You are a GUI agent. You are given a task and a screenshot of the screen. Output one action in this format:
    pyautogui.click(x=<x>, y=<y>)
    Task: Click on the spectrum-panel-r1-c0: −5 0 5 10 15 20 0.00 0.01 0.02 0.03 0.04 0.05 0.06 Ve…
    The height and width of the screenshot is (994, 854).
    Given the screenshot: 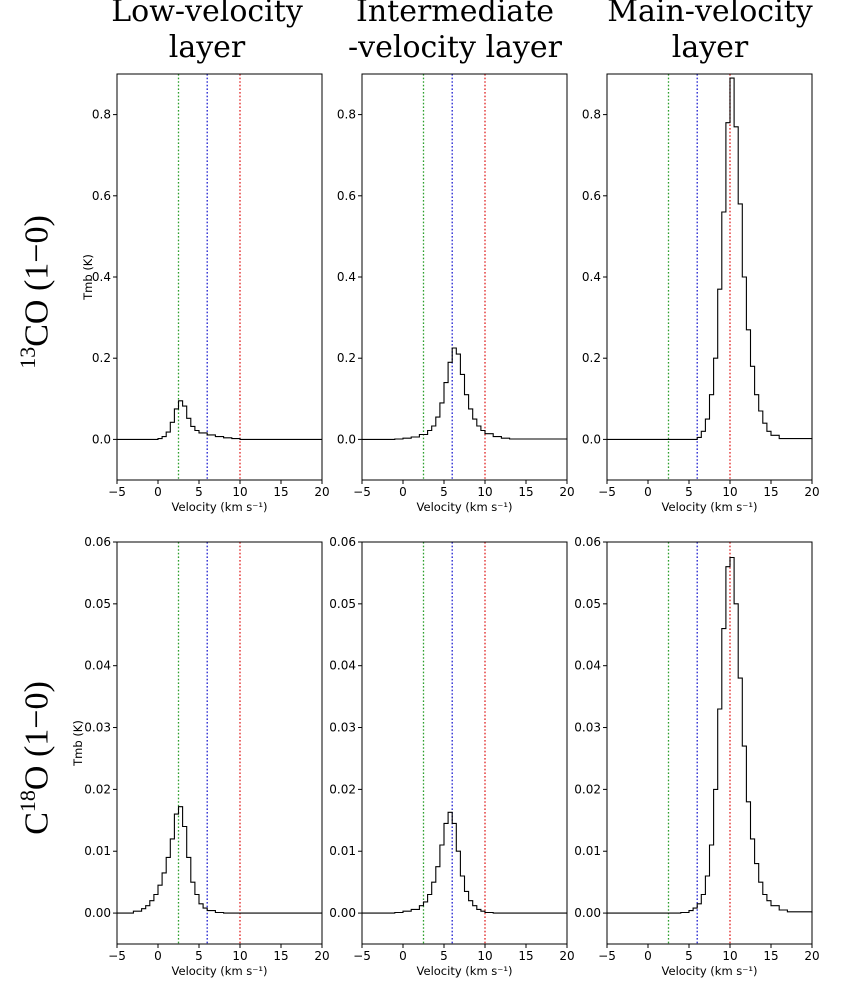 What is the action you would take?
    pyautogui.click(x=200, y=756)
    